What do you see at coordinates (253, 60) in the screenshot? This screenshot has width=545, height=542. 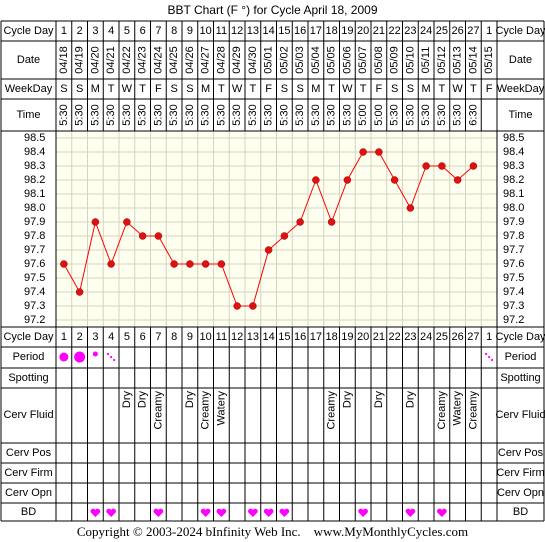 I see `date-label: 04/30` at bounding box center [253, 60].